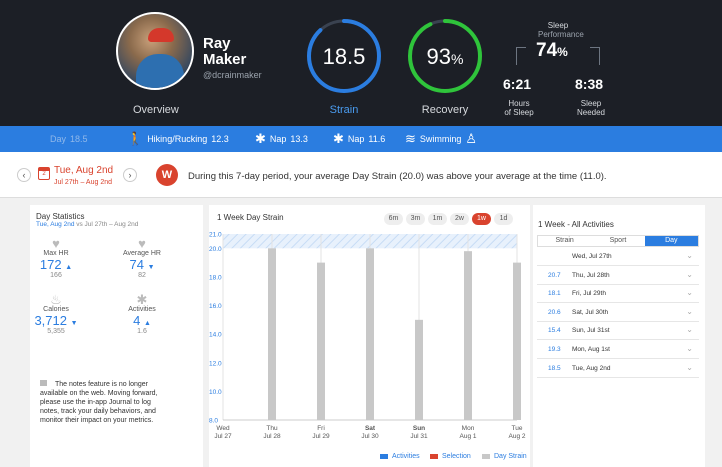 This screenshot has height=467, width=722. What do you see at coordinates (519, 112) in the screenshot?
I see `hours-of-sleep-label-line2: of Sleep` at bounding box center [519, 112].